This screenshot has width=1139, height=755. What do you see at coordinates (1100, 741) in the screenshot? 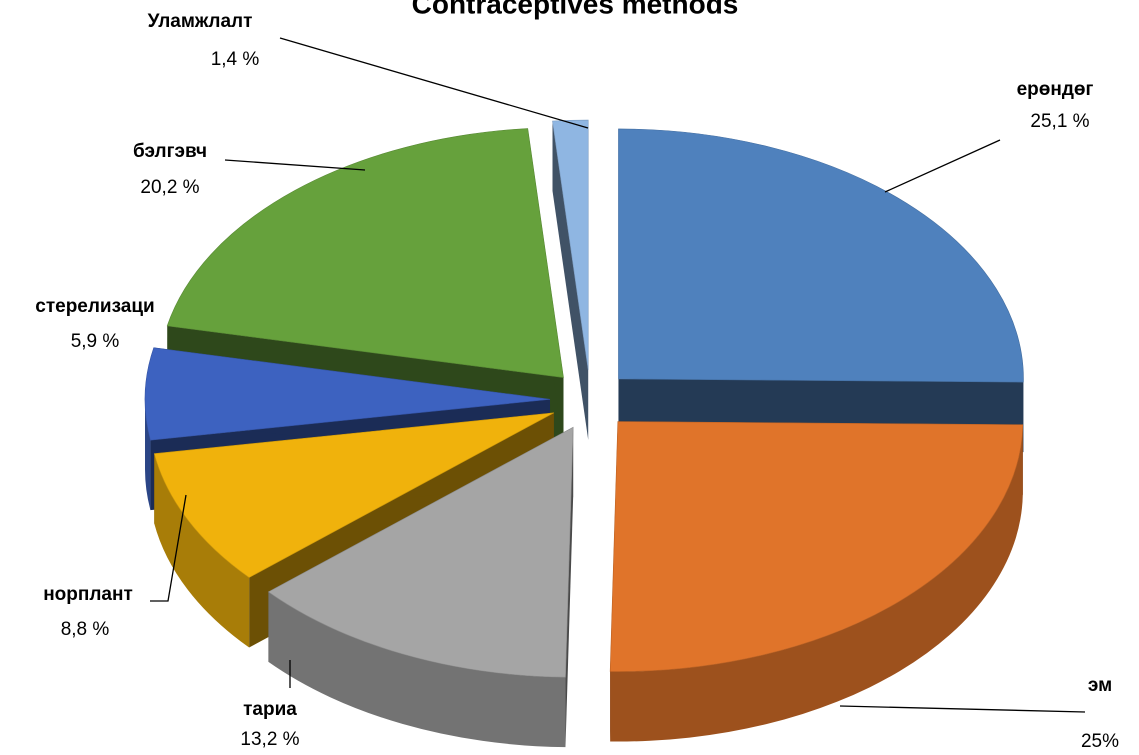
I see `slice-value: 25%` at bounding box center [1100, 741].